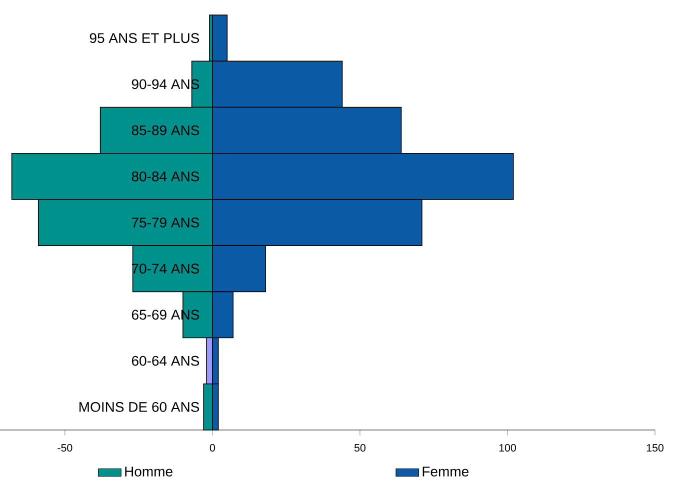 Image resolution: width=674 pixels, height=486 pixels. What do you see at coordinates (360, 448) in the screenshot?
I see `x-tick-label: 50` at bounding box center [360, 448].